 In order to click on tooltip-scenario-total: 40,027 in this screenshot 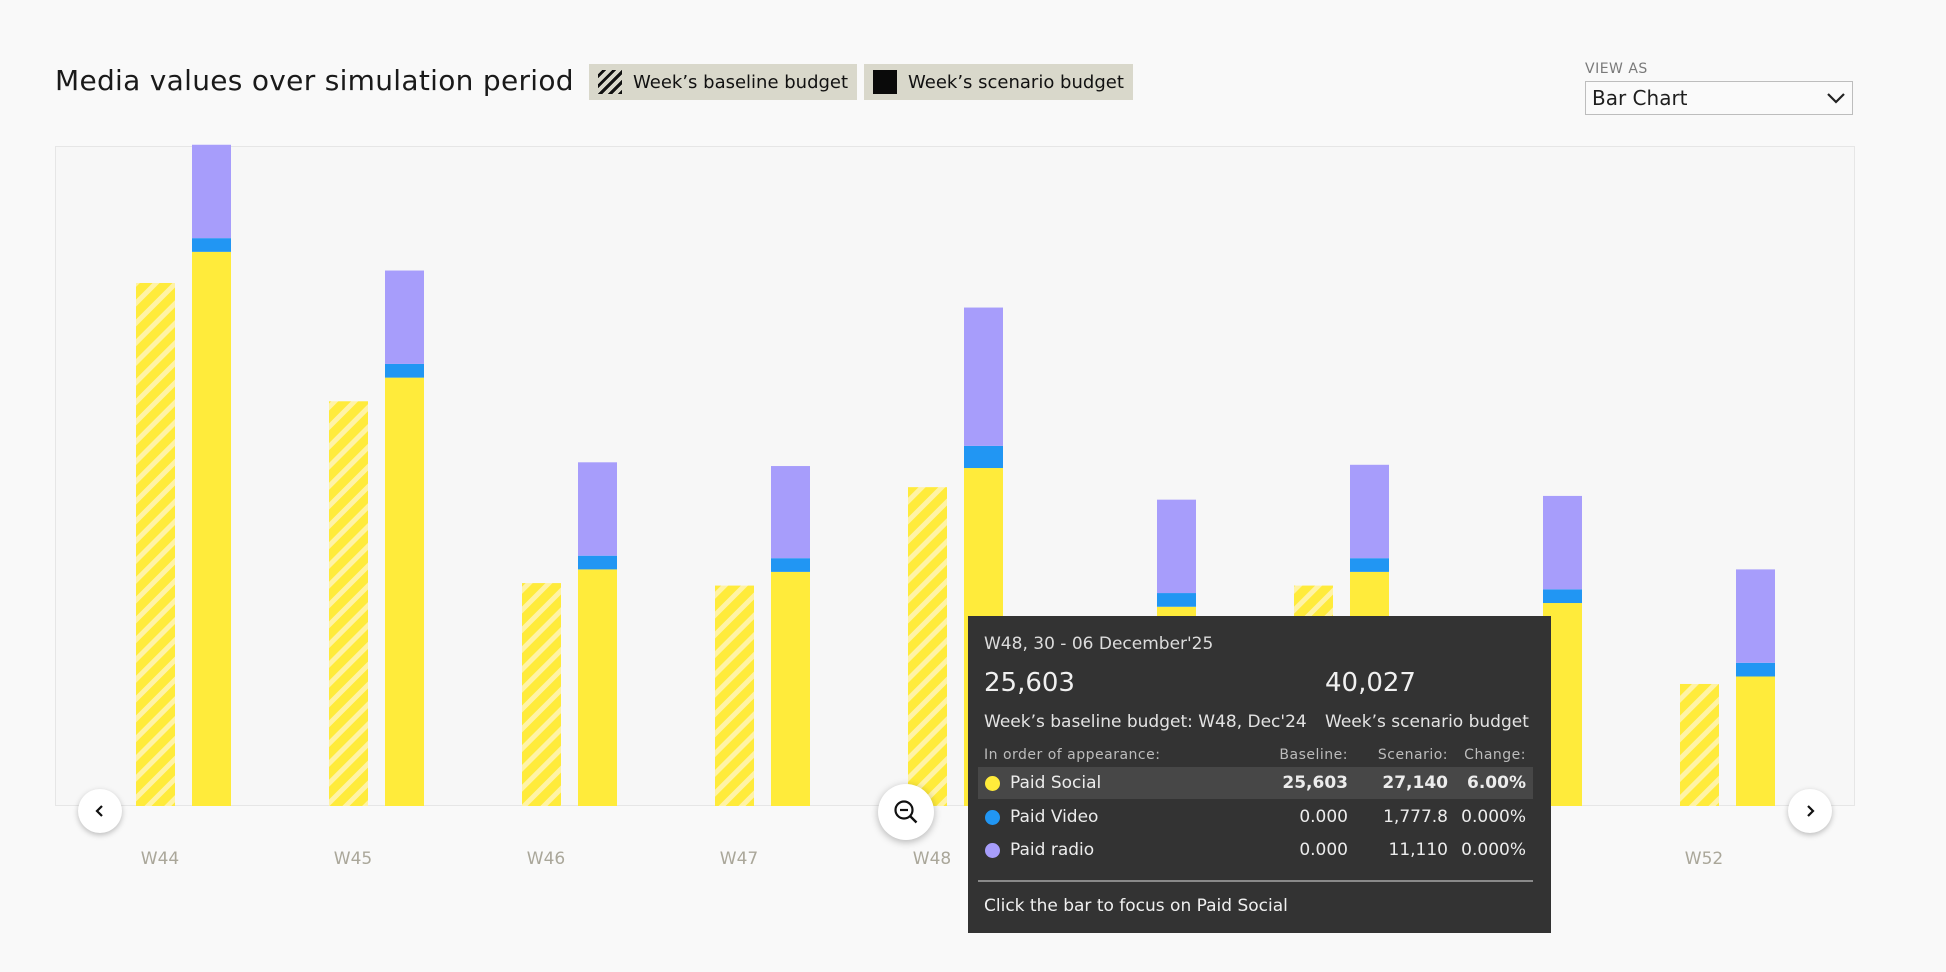, I will do `click(1370, 683)`.